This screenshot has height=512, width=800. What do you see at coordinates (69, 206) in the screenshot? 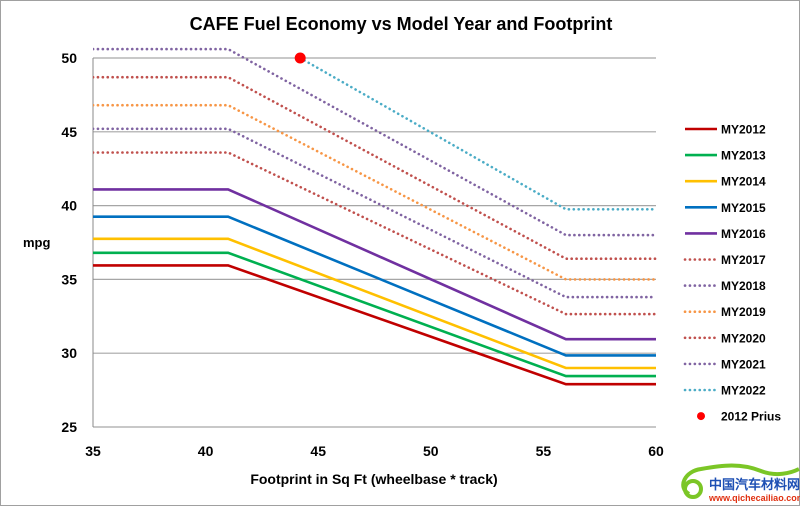
I see `y-tick-label: 40` at bounding box center [69, 206].